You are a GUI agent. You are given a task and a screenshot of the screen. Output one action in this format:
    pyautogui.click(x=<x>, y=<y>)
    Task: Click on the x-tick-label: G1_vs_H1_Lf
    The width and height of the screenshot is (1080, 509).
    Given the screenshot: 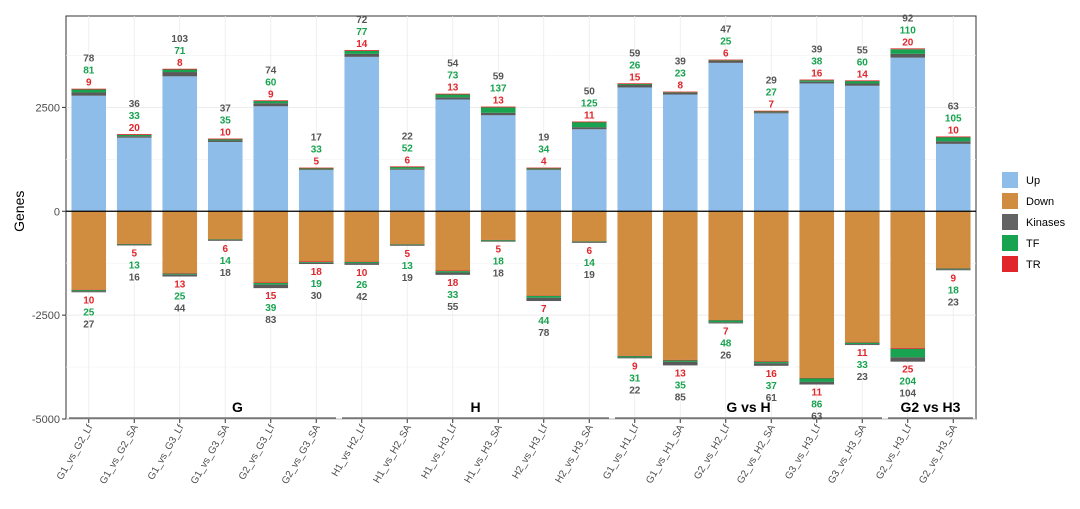 What is the action you would take?
    pyautogui.click(x=621, y=452)
    